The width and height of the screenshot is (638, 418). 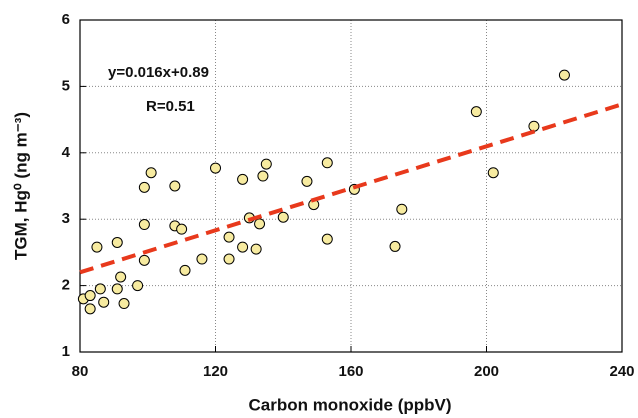 What do you see at coordinates (66, 19) in the screenshot?
I see `y-tick-label: 6` at bounding box center [66, 19].